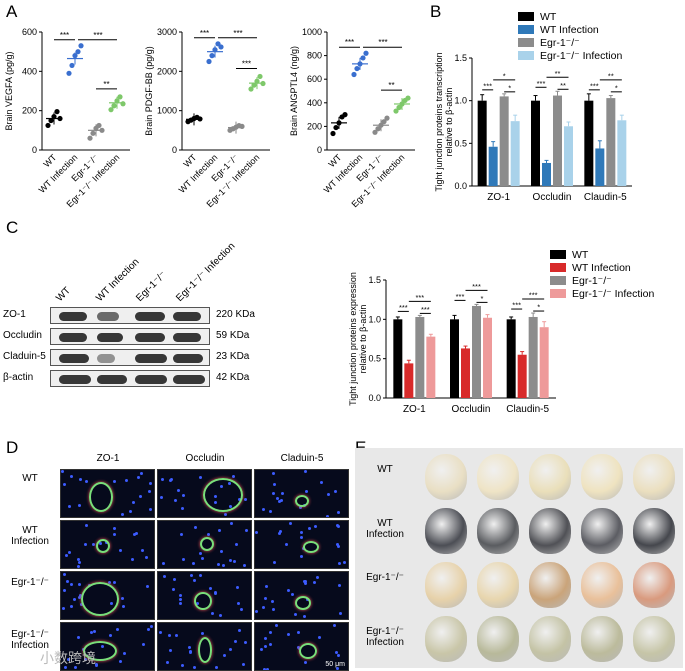 The height and width of the screenshot is (671, 685). I want to click on legend-label: Egr-1⁻/⁻, so click(560, 43).